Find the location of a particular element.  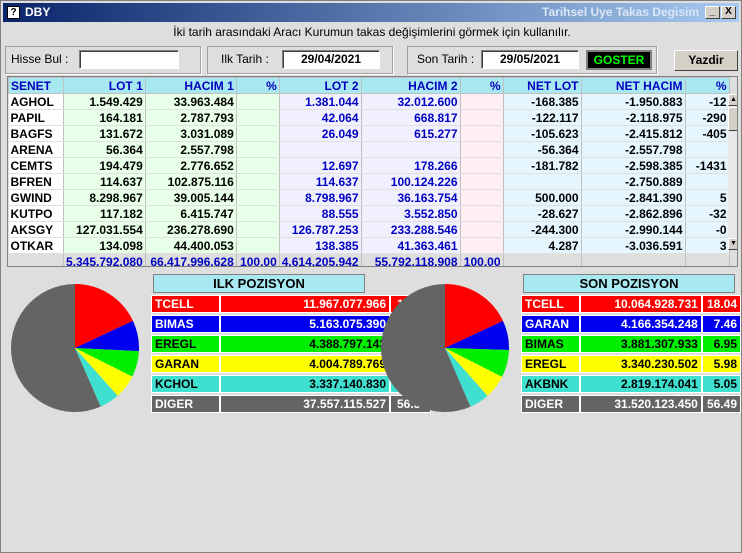

pie-slice-eregl is located at coordinates (474, 372).